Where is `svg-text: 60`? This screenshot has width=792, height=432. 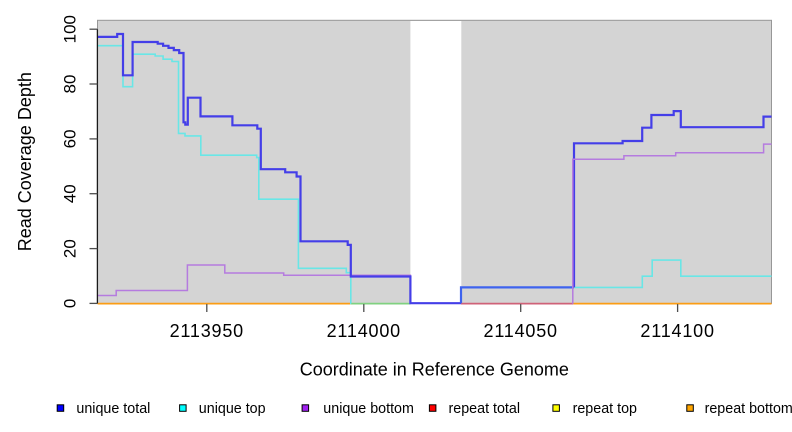
svg-text: 60 is located at coordinates (70, 138).